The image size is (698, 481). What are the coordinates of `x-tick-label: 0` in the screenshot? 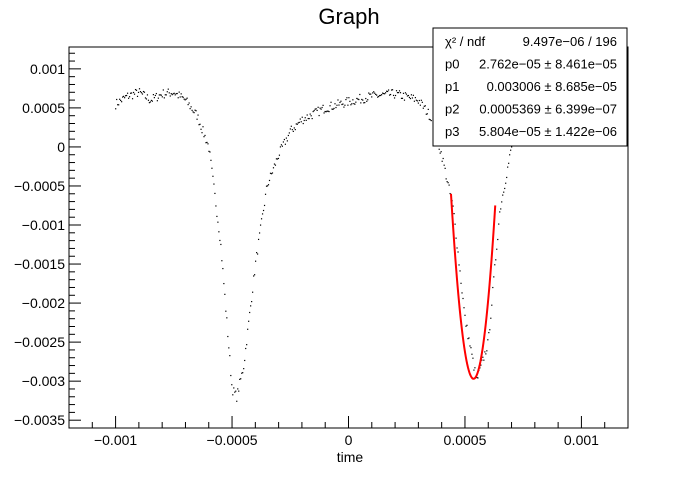 It's located at (349, 440).